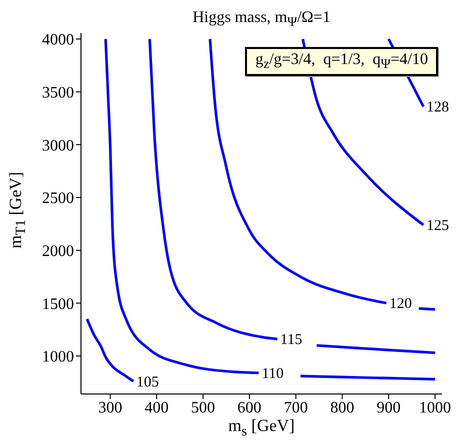 This screenshot has height=446, width=458. What do you see at coordinates (435, 407) in the screenshot?
I see `x-tick-label: 1000` at bounding box center [435, 407].